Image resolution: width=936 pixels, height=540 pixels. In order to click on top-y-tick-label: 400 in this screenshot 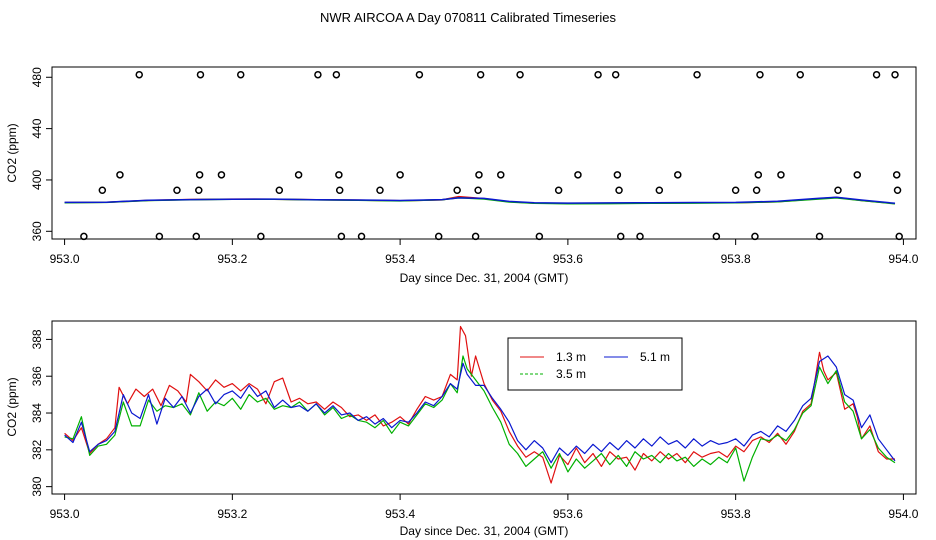, I will do `click(37, 180)`.